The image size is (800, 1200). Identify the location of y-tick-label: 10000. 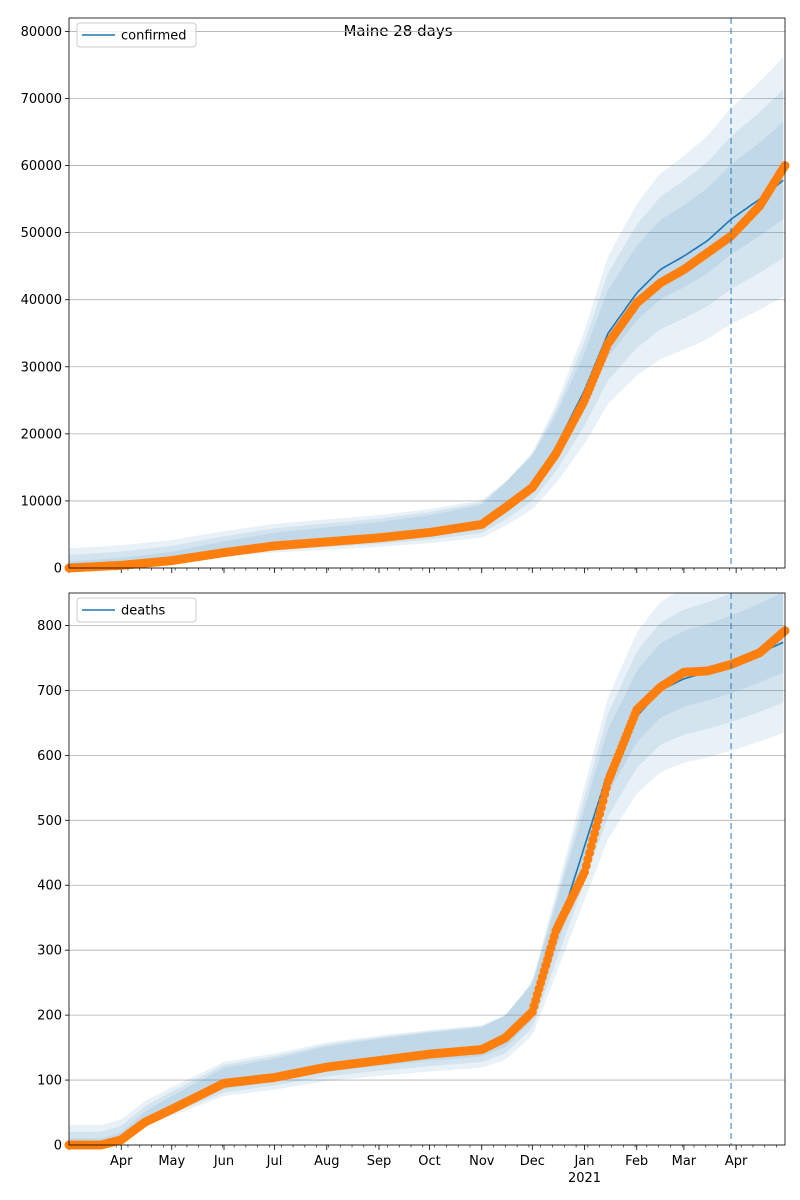
(41, 501).